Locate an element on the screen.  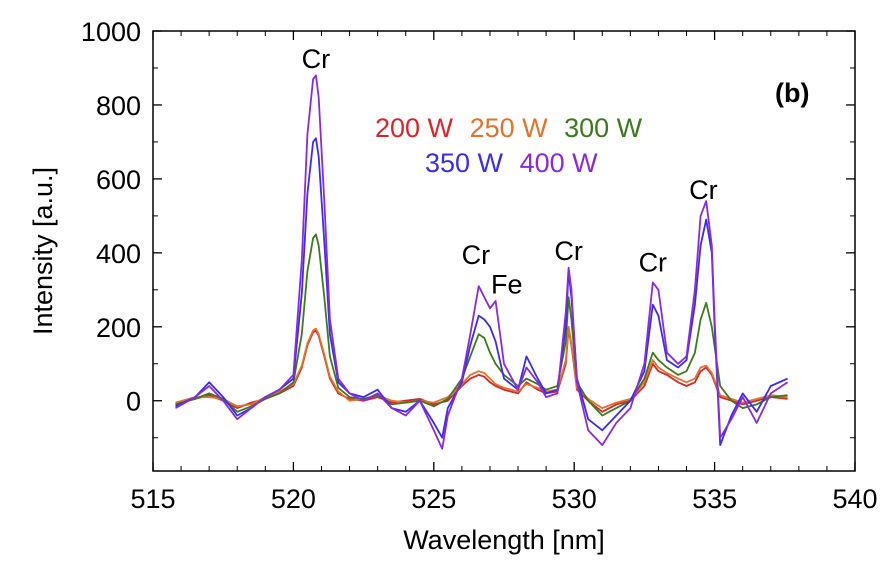
x-tick-label: 515 is located at coordinates (152, 499).